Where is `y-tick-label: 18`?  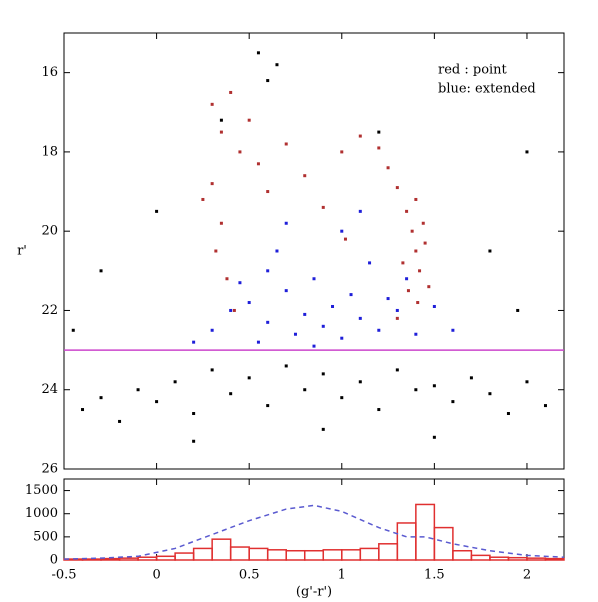
y-tick-label: 18 is located at coordinates (49, 151).